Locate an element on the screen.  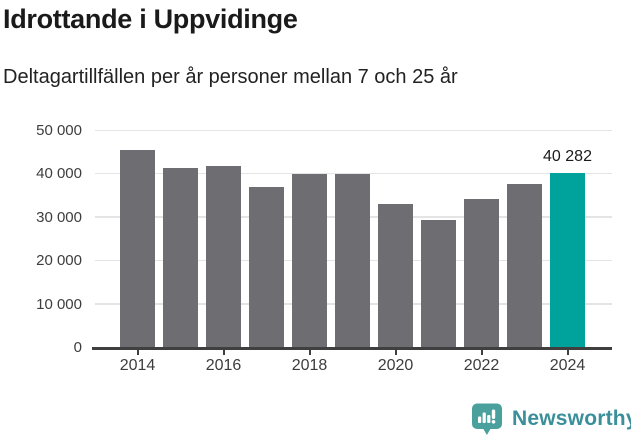
x-axis-tick-2014 is located at coordinates (137, 352).